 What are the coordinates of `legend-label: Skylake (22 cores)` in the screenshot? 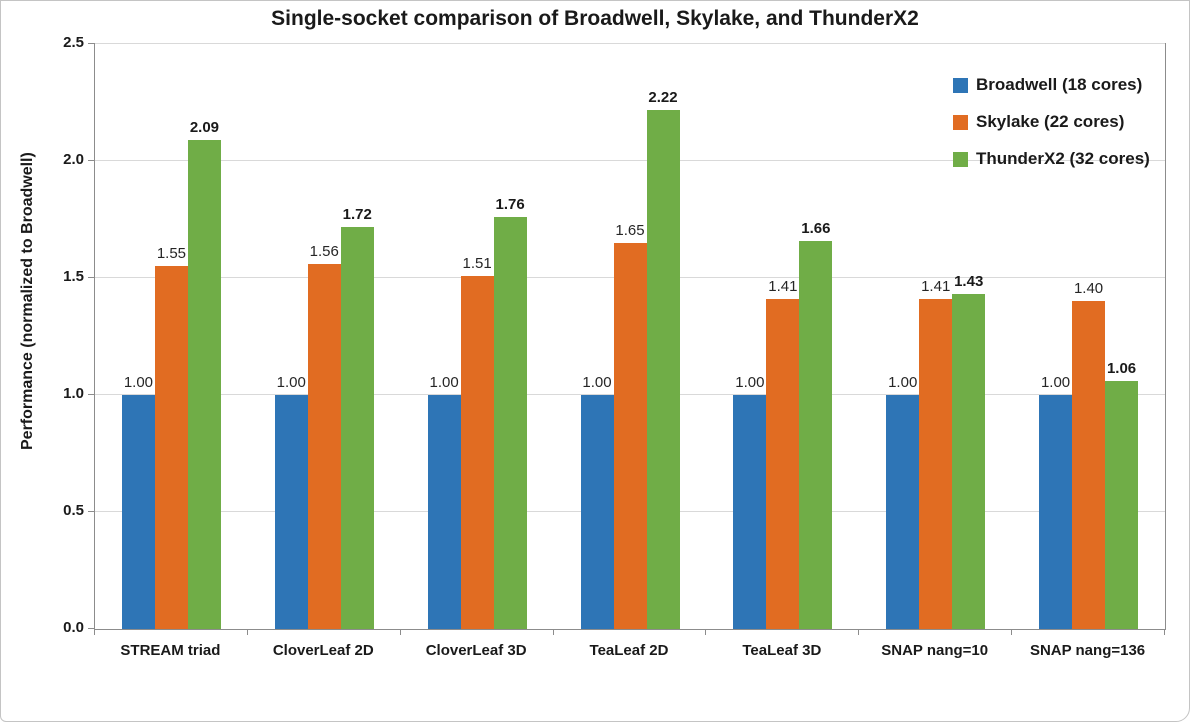 It's located at (1050, 121).